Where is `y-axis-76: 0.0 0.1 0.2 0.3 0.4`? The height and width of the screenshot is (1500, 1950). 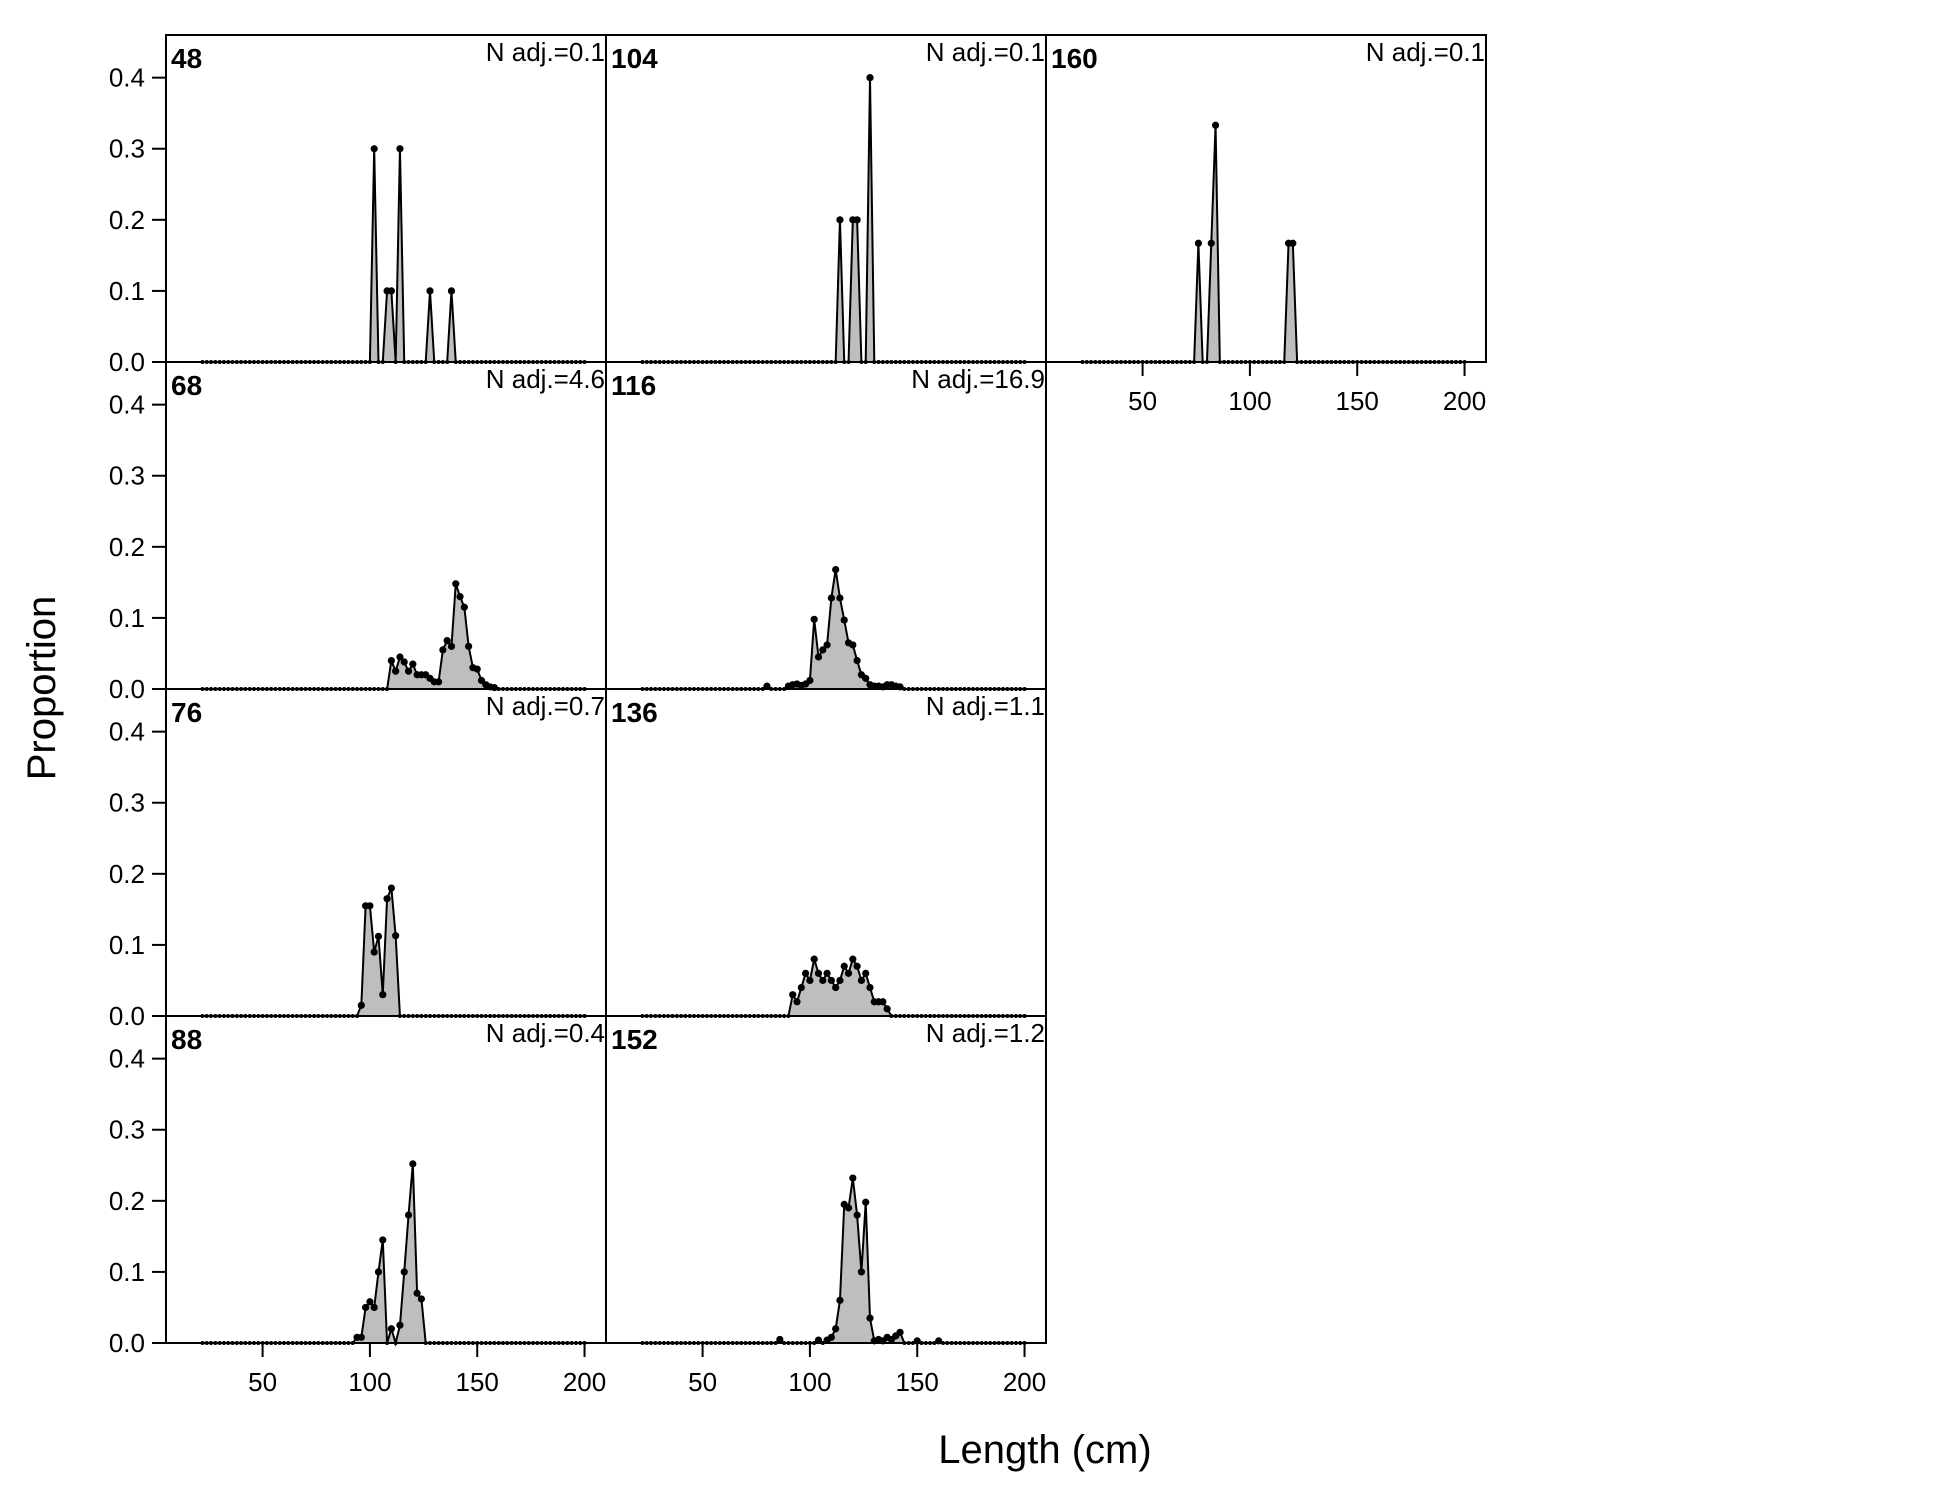 y-axis-76: 0.0 0.1 0.2 0.3 0.4 is located at coordinates (137, 874).